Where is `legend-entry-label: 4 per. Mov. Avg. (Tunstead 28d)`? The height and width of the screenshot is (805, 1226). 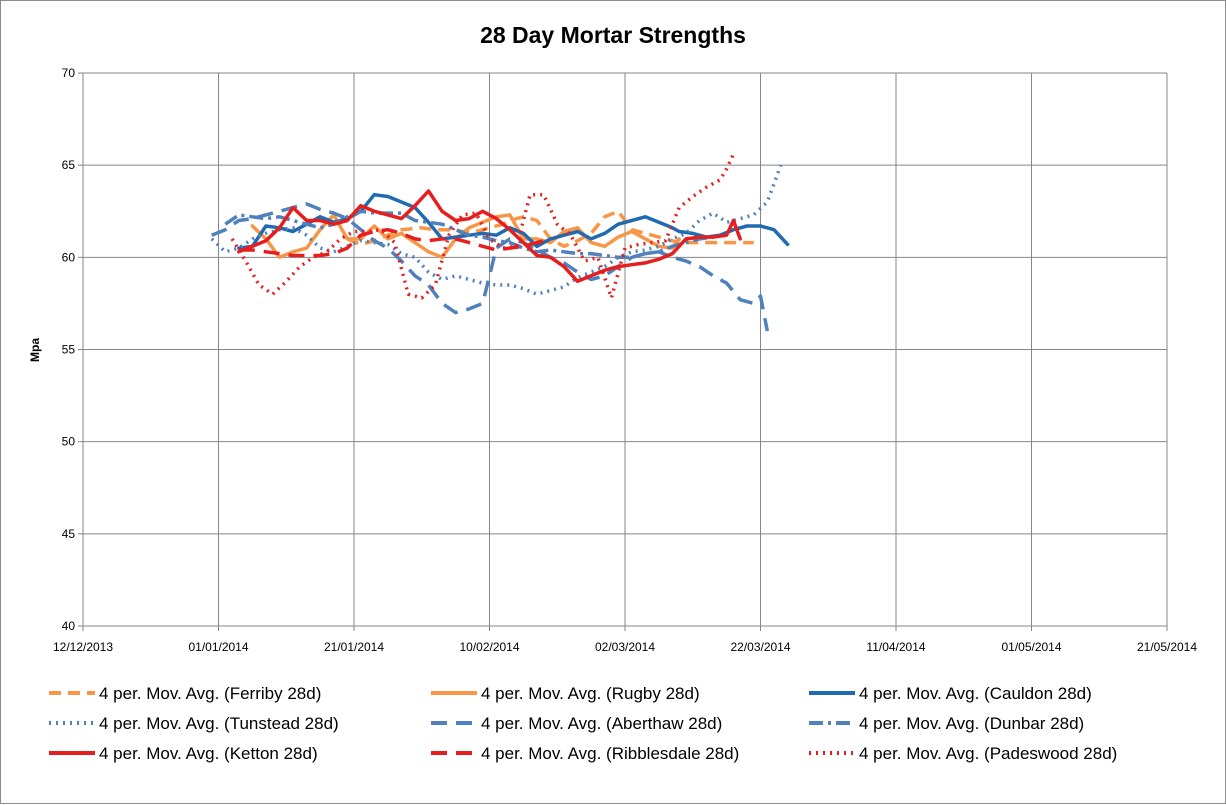 legend-entry-label: 4 per. Mov. Avg. (Tunstead 28d) is located at coordinates (219, 723).